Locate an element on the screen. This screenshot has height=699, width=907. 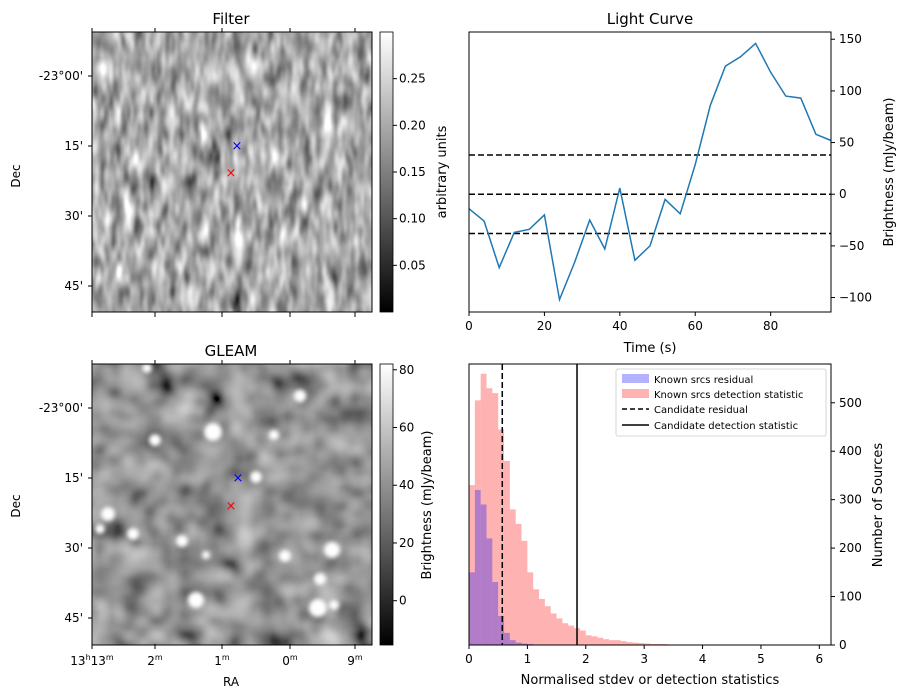
filter-ylabel: Dec is located at coordinates (16, 175).